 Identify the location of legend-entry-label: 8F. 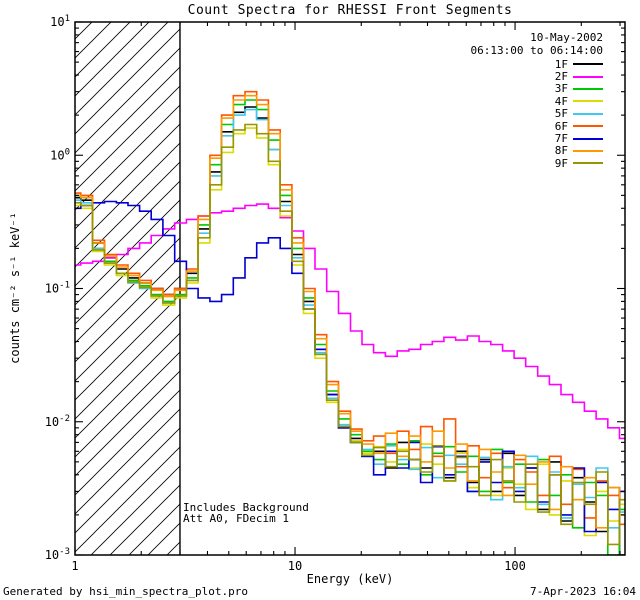
(561, 151).